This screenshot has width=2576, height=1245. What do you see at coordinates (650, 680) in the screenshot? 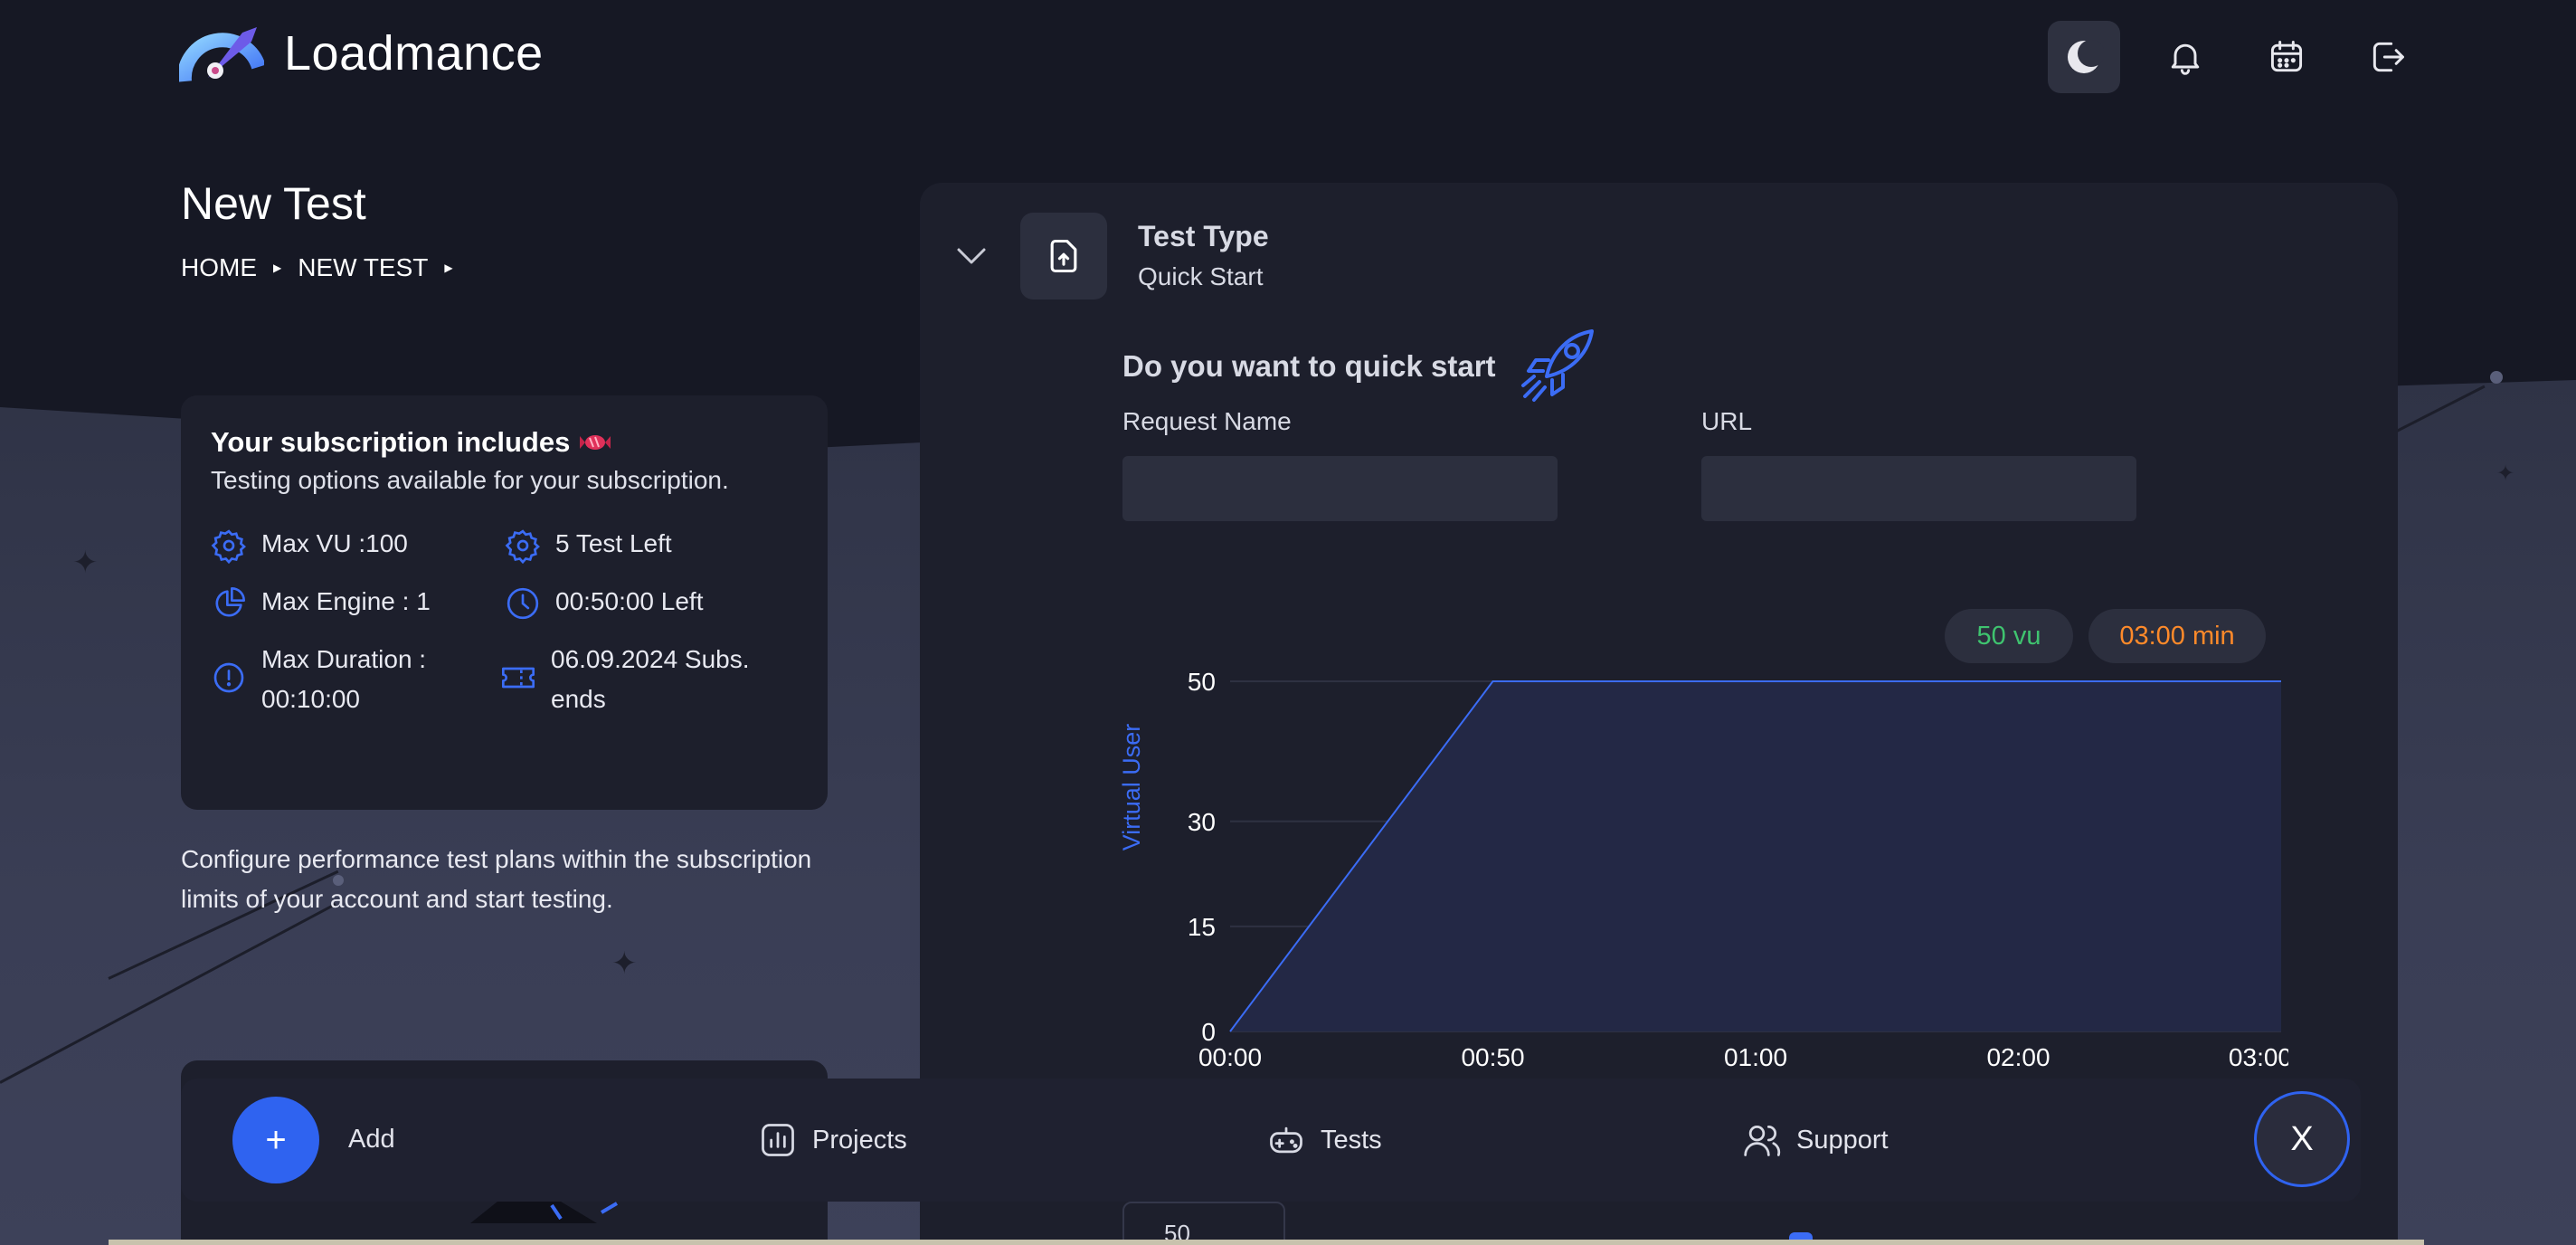
I see `feature-label: 06.09.2024 Subs. ends` at bounding box center [650, 680].